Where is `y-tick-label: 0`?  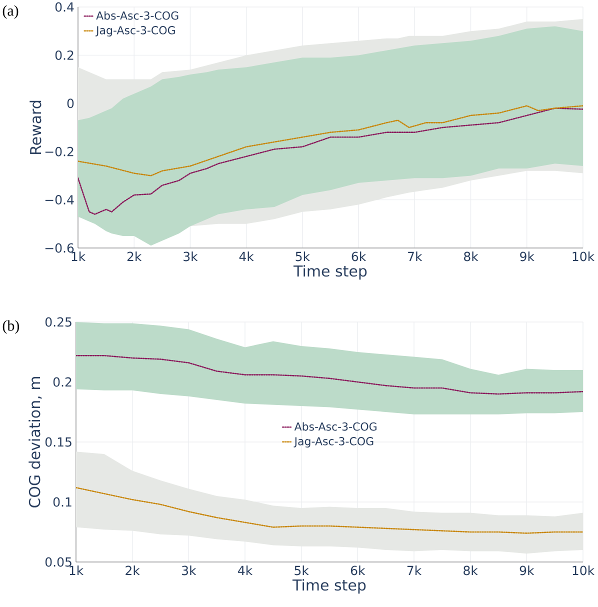
y-tick-label: 0 is located at coordinates (70, 103).